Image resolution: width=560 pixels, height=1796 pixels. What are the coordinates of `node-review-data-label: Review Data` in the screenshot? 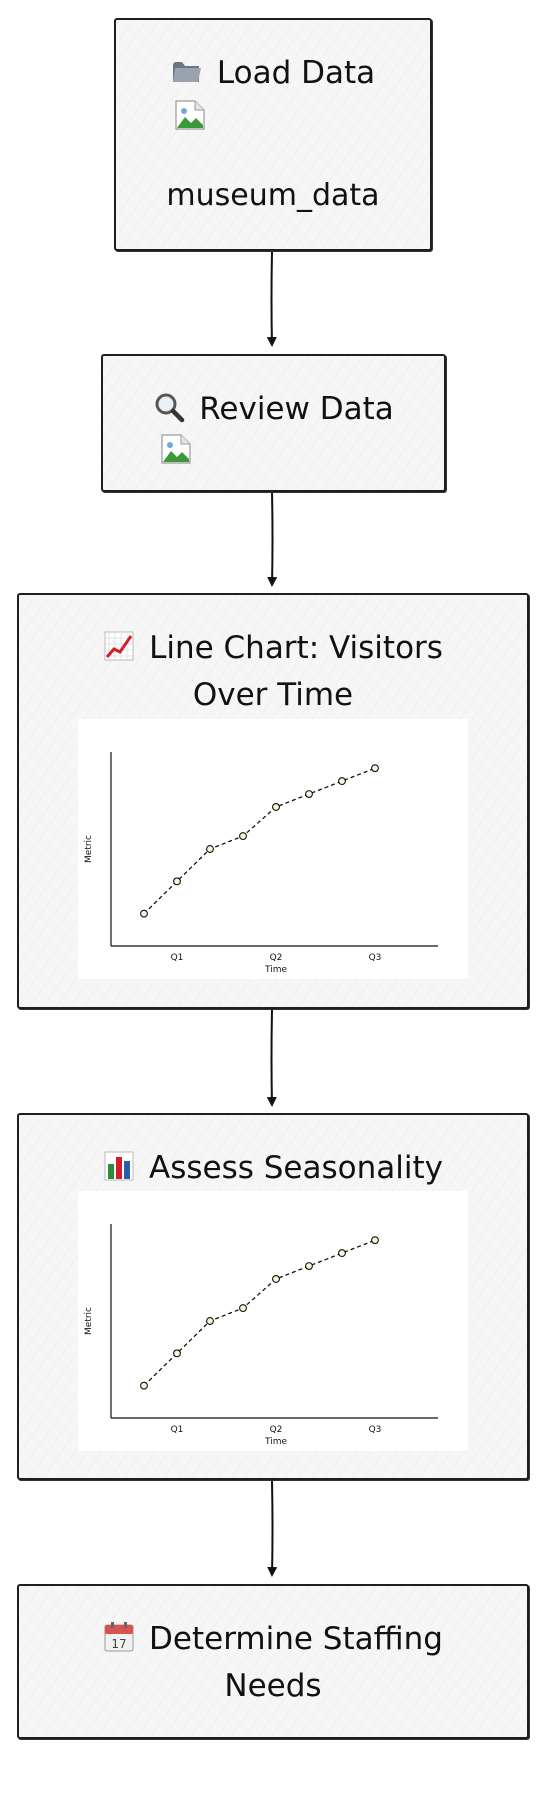 It's located at (296, 409).